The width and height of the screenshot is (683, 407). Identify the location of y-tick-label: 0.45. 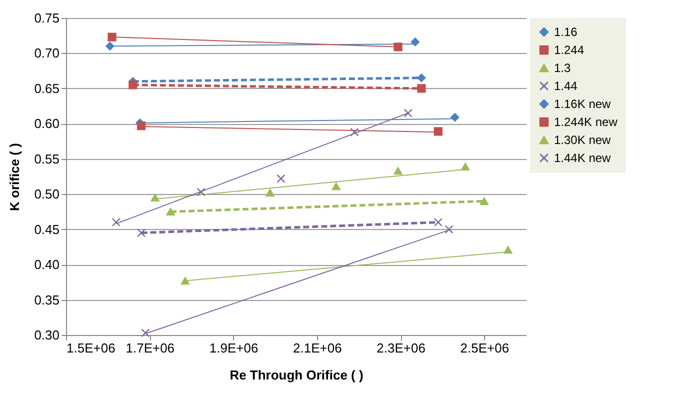
(47, 229).